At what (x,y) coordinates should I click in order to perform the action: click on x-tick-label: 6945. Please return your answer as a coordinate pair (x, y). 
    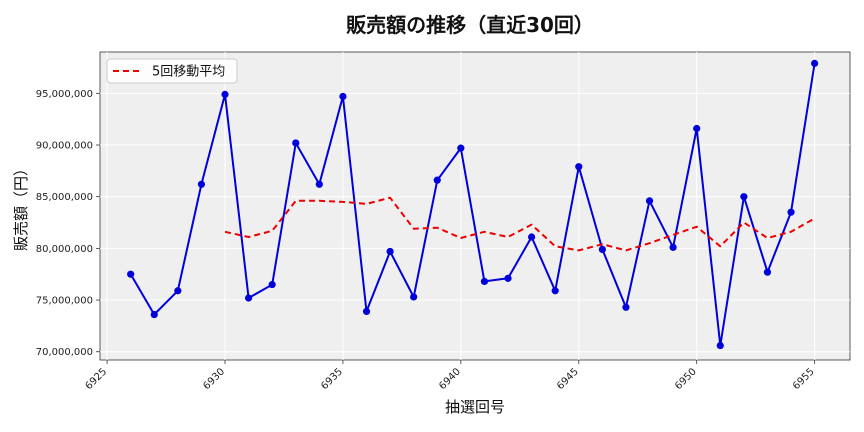
    Looking at the image, I should click on (568, 379).